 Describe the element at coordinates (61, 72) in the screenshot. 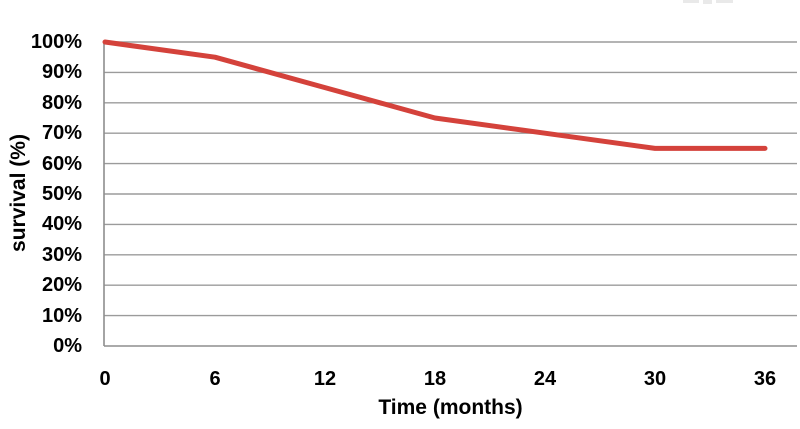

I see `y-tick-label: 90%` at that location.